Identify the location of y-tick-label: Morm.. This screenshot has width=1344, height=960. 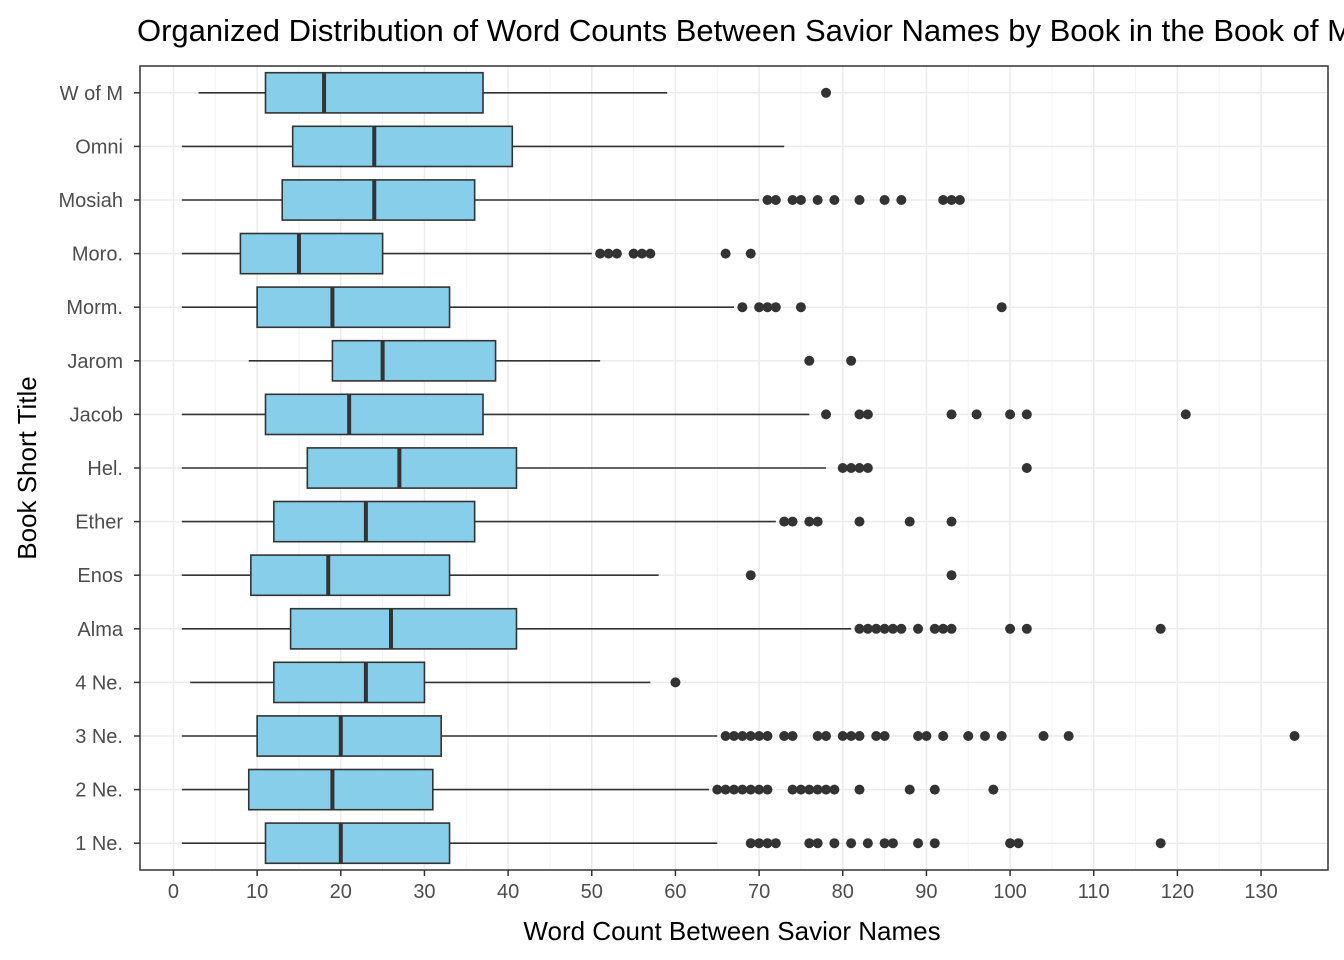
(94, 308).